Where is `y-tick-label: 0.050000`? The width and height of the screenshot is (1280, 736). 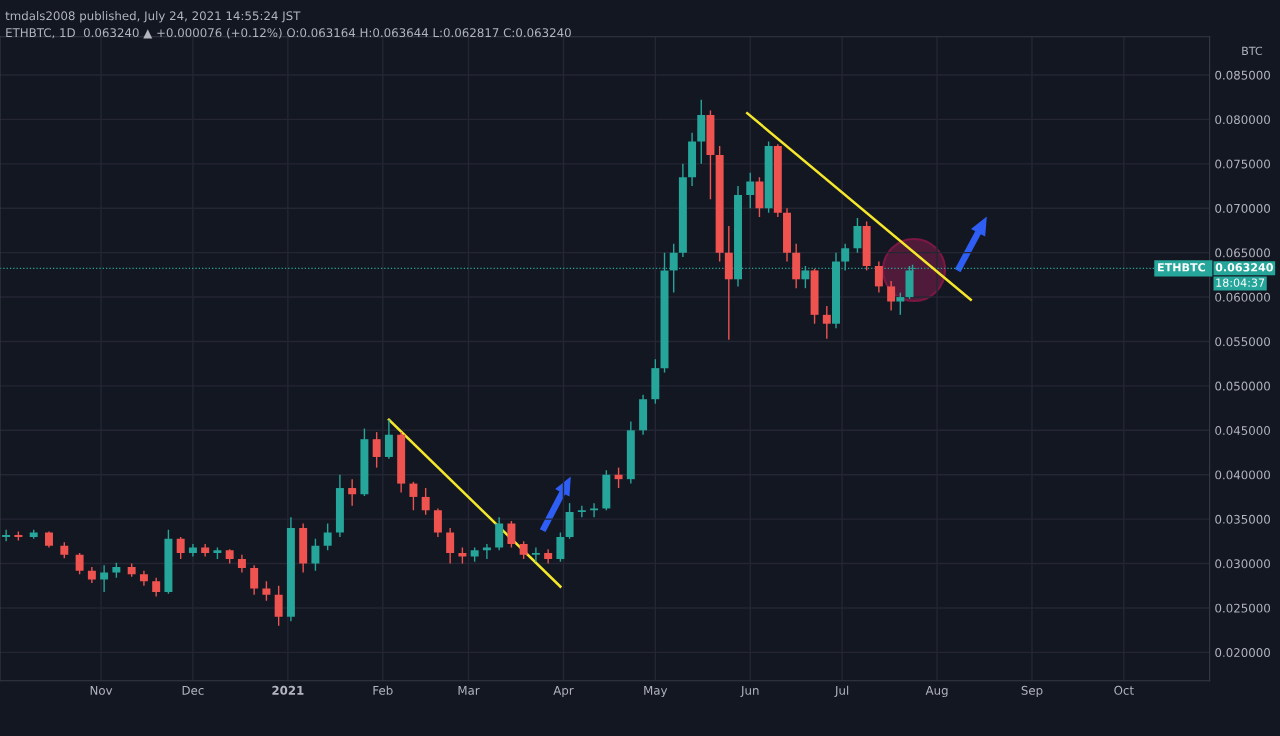
y-tick-label: 0.050000 is located at coordinates (1243, 386).